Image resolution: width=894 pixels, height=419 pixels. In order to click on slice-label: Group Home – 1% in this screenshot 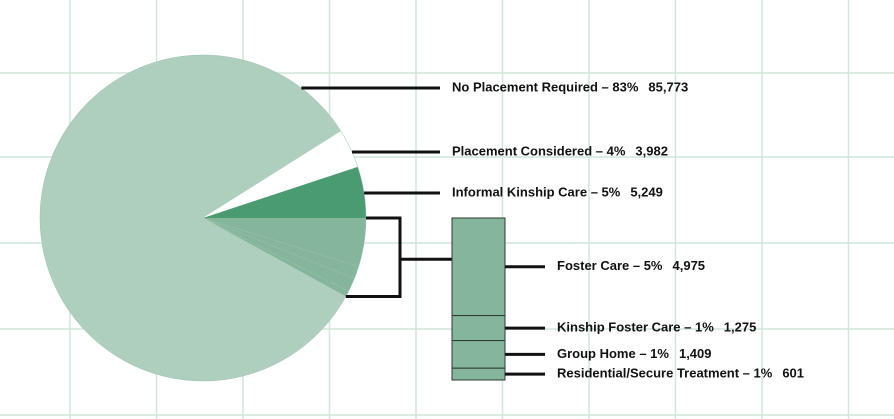, I will do `click(613, 353)`.